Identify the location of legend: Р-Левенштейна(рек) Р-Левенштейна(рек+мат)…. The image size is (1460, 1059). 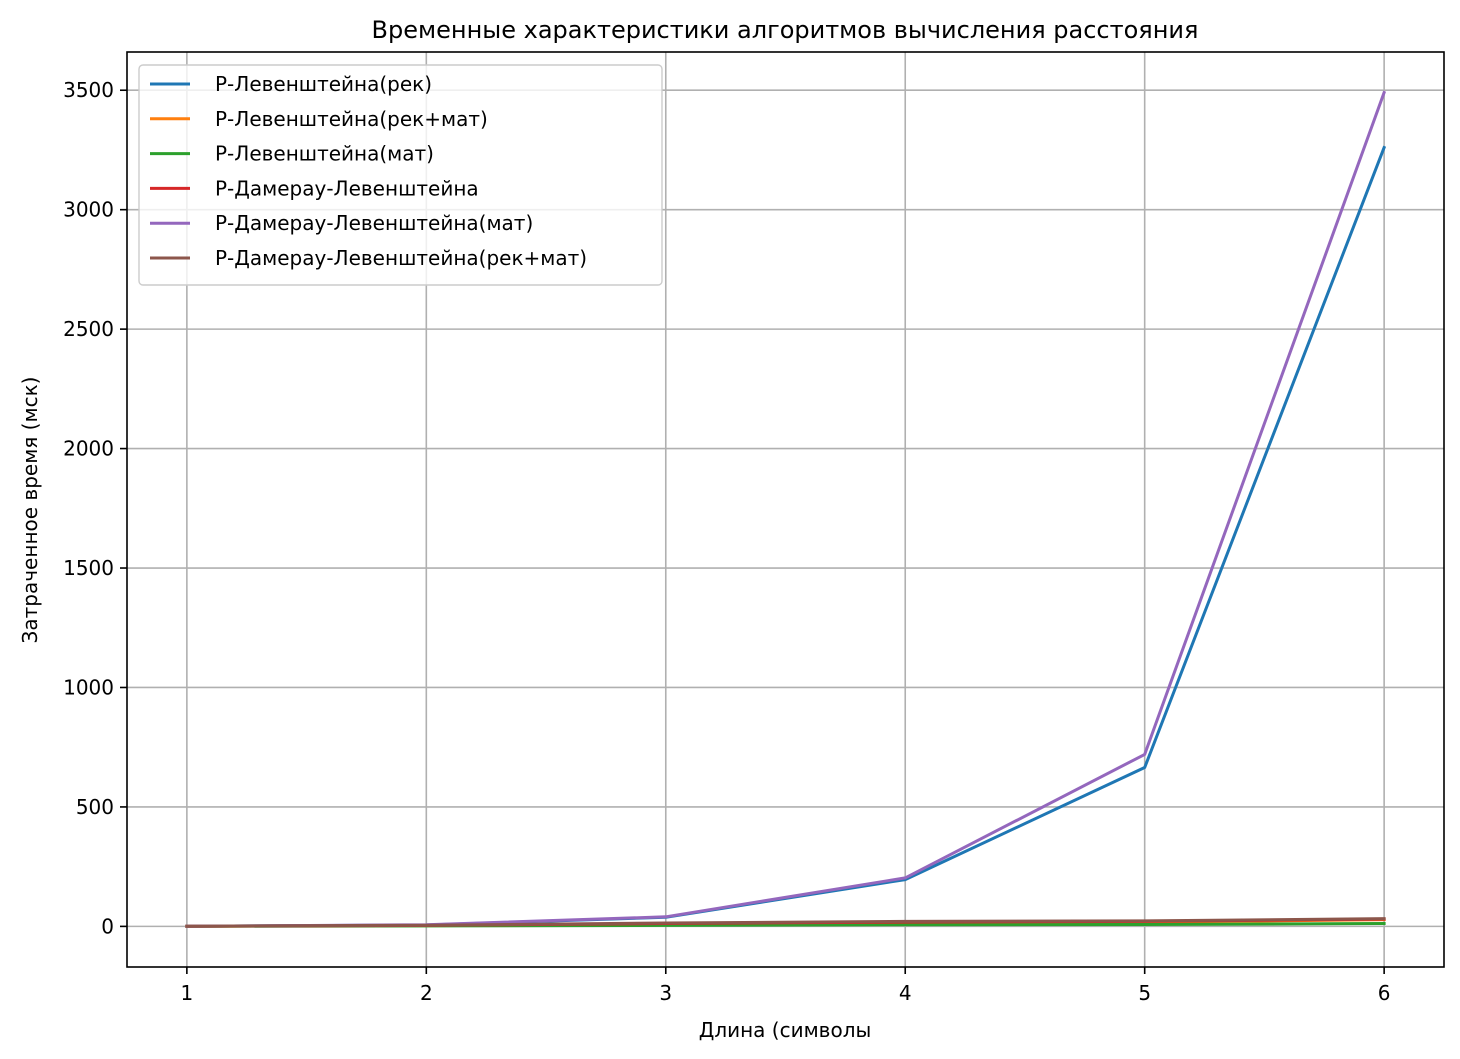
(400, 175).